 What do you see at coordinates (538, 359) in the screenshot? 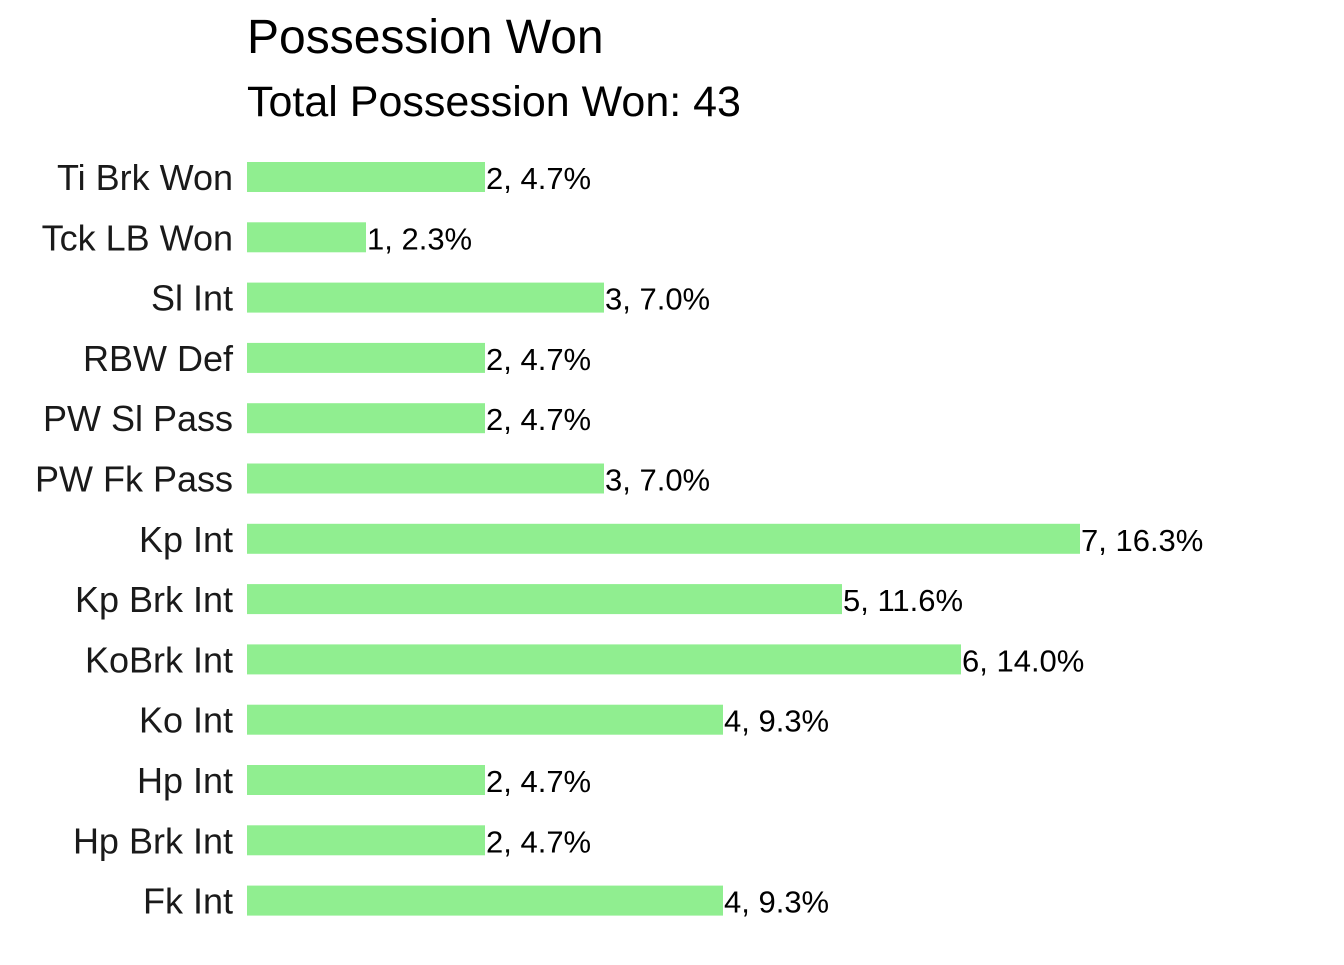
I see `data-label-3: 2, 4.7%` at bounding box center [538, 359].